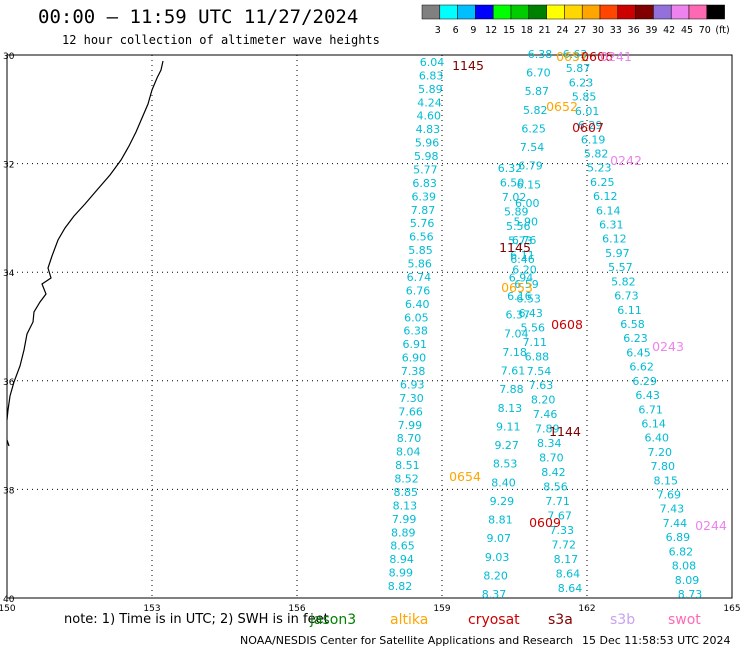 This screenshot has height=650, width=740. I want to click on wave-height-label: 8.82, so click(400, 586).